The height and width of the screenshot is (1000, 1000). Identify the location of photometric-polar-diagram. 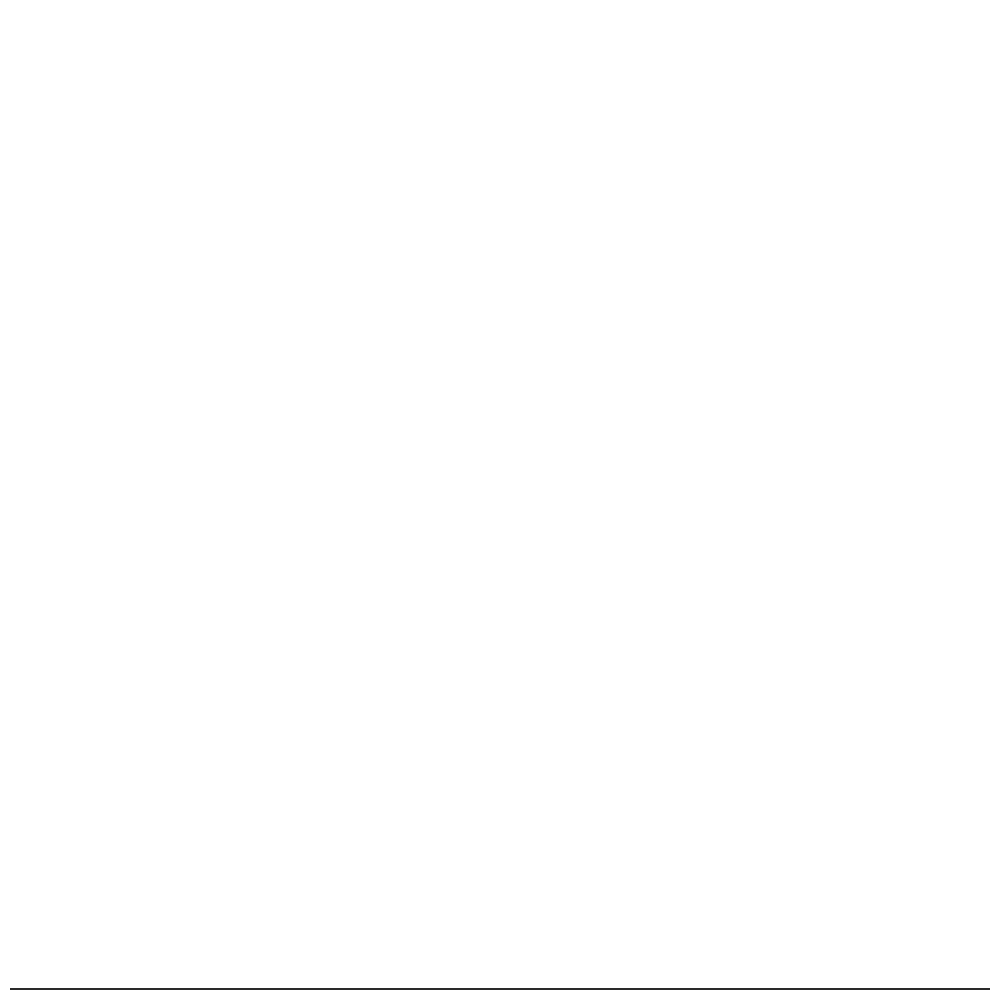
(500, 989).